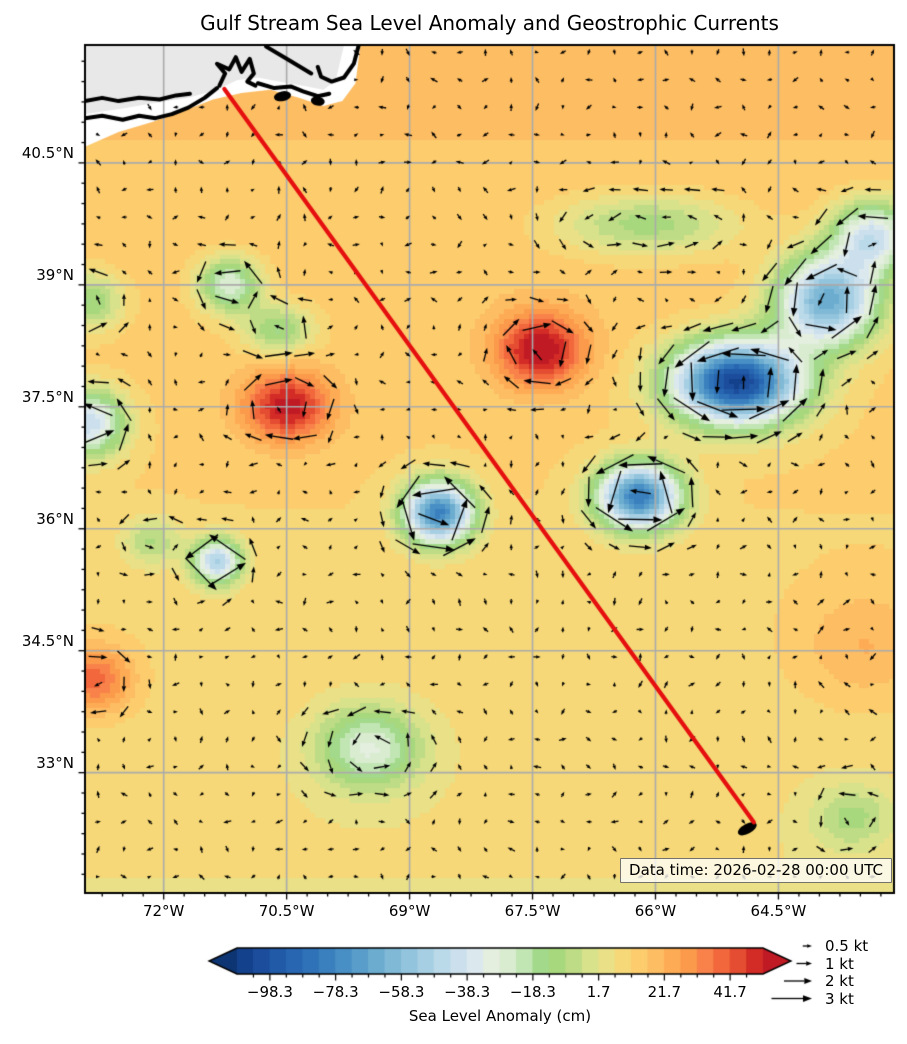 The image size is (907, 1044). Describe the element at coordinates (532, 911) in the screenshot. I see `x-tick-label: 67.5°W` at that location.